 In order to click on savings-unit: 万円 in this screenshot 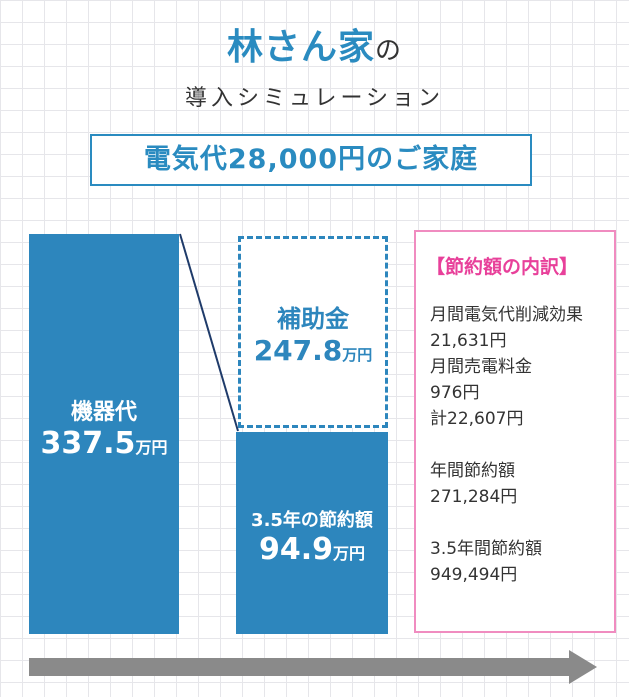, I will do `click(349, 553)`.